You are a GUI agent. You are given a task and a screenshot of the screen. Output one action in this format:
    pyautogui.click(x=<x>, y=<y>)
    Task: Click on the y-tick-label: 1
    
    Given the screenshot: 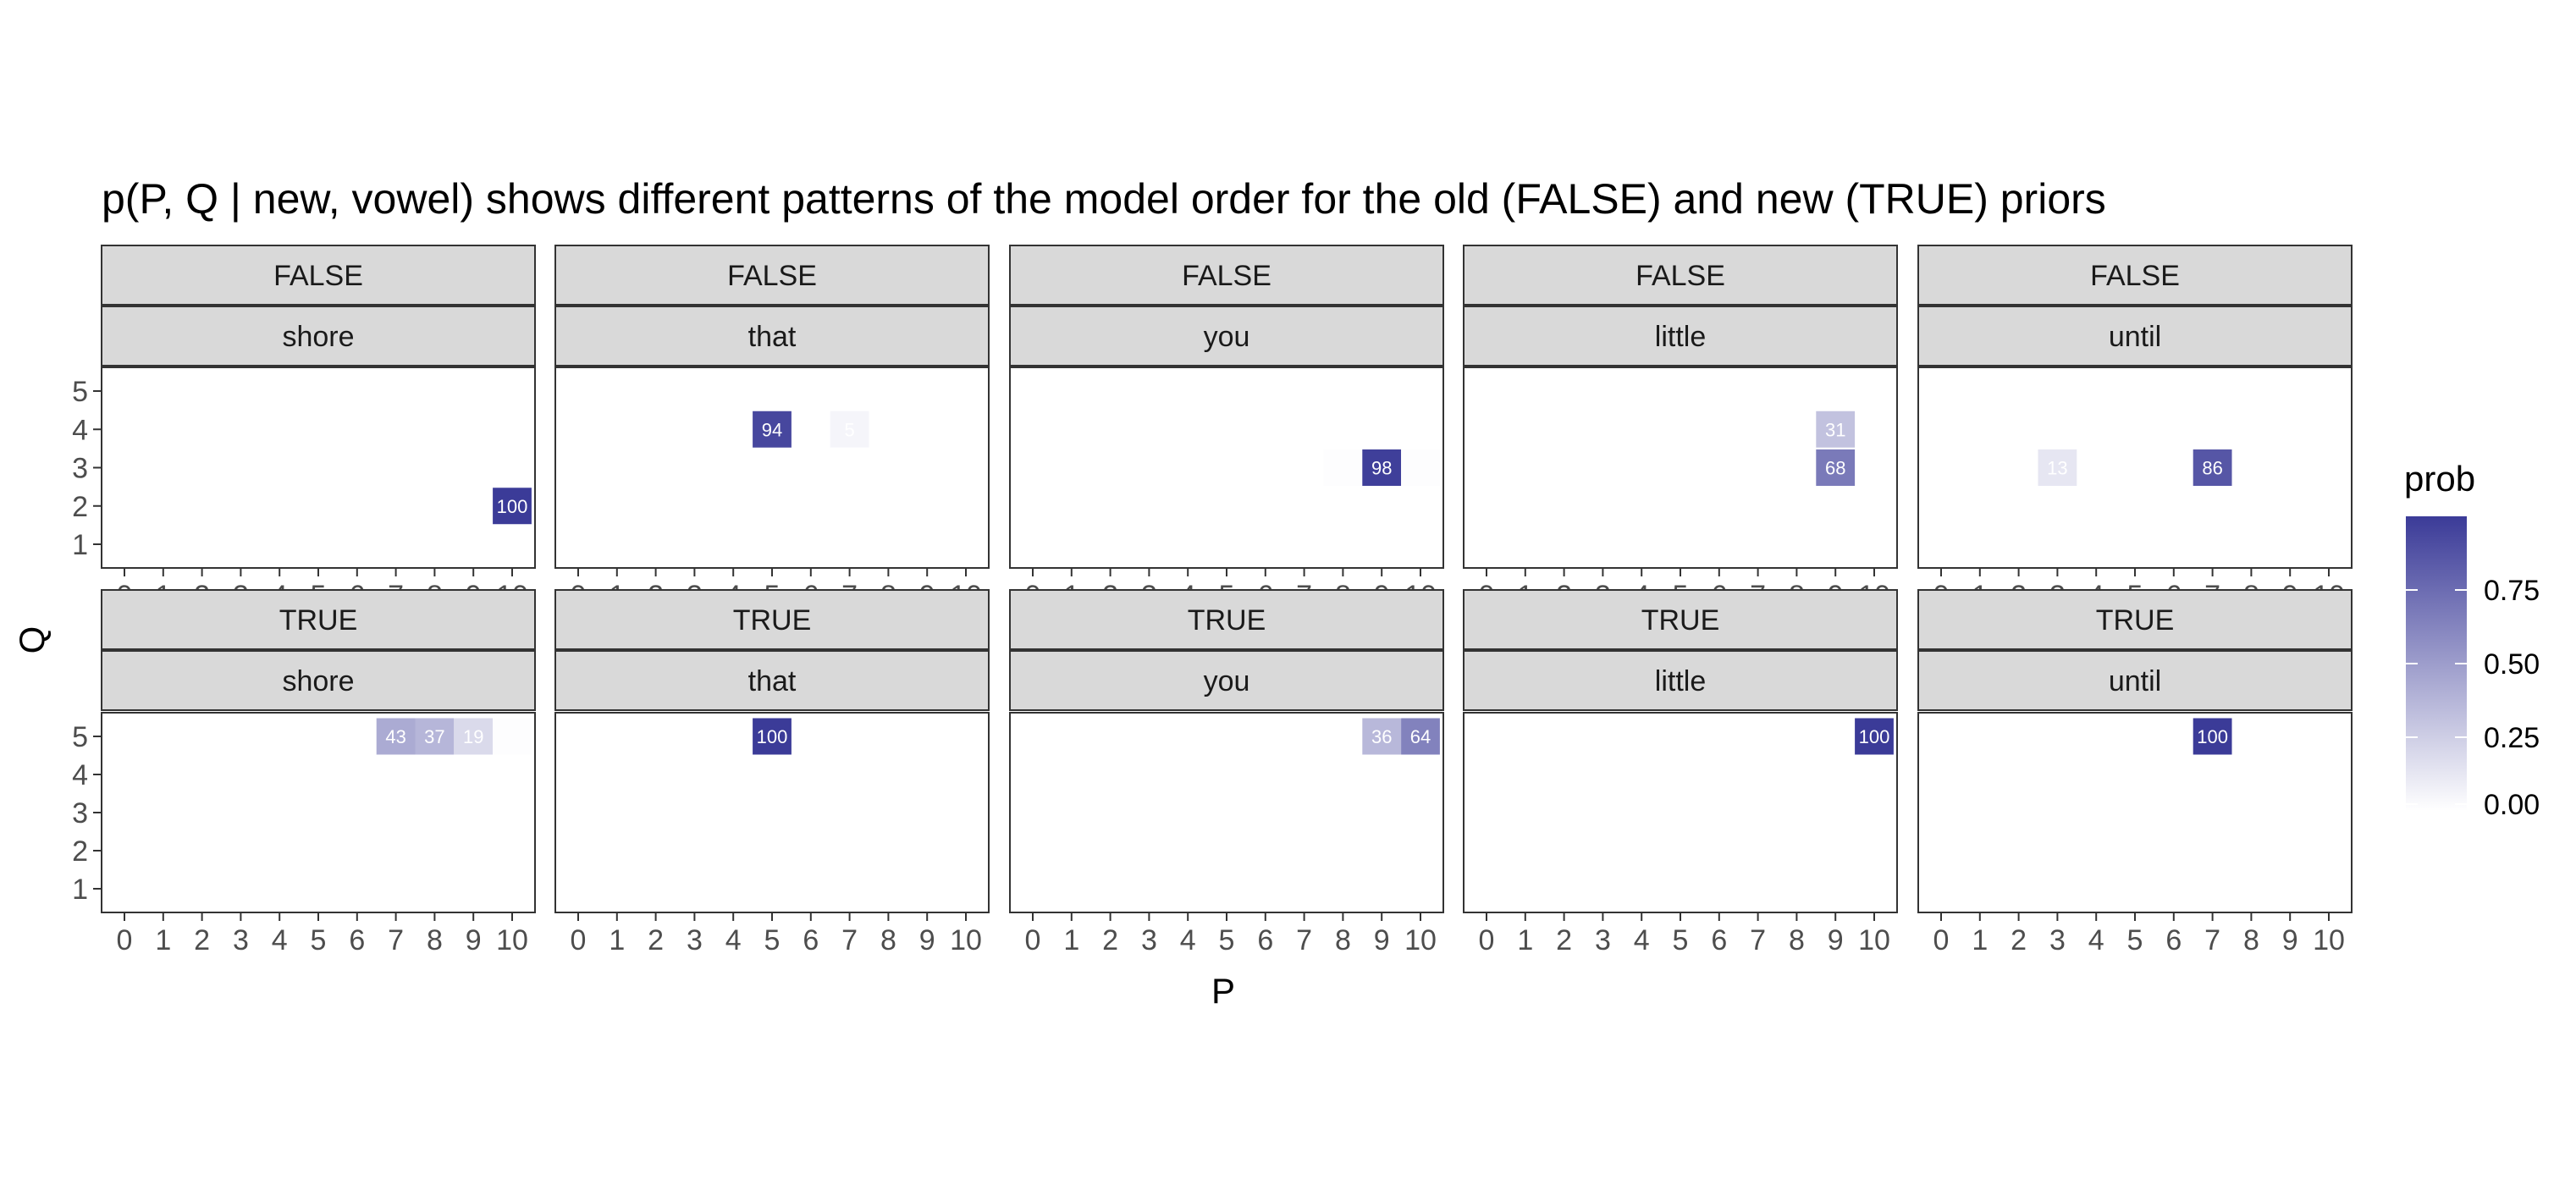 What is the action you would take?
    pyautogui.click(x=80, y=545)
    